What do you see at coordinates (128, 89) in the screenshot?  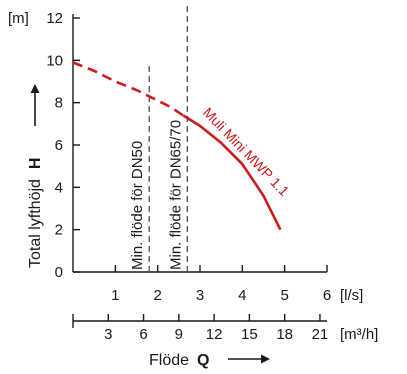 I see `pump-curve-dashed` at bounding box center [128, 89].